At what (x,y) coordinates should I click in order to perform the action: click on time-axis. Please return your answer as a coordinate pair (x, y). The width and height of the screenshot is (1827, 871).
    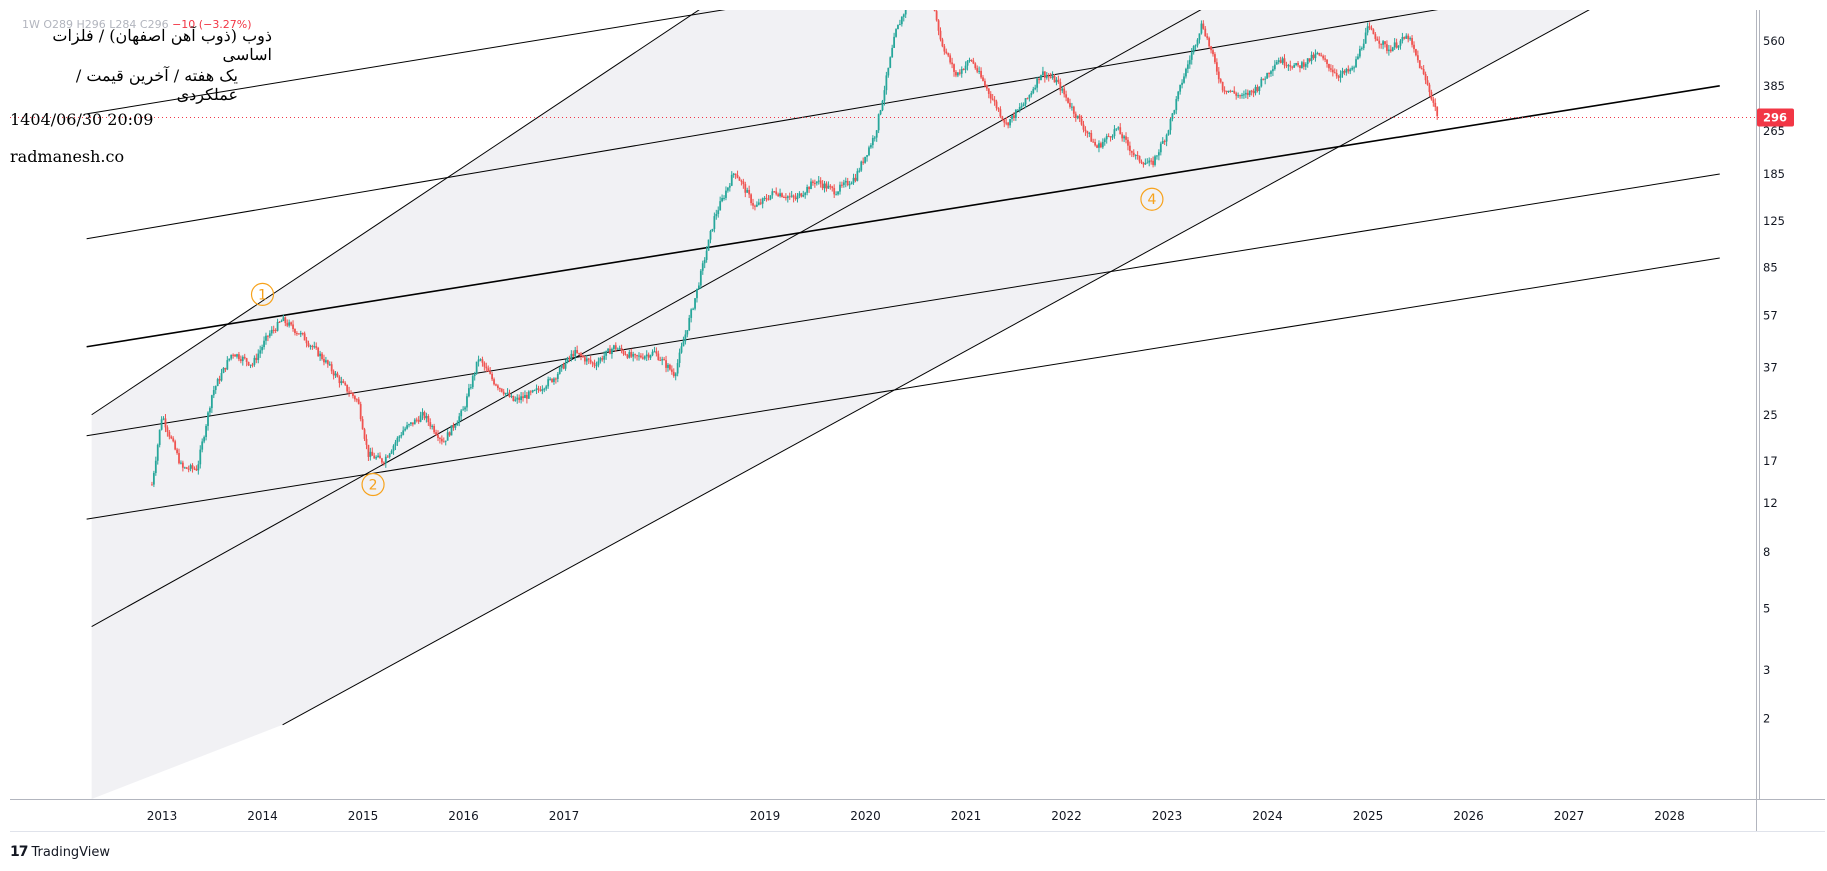
    Looking at the image, I should click on (917, 799).